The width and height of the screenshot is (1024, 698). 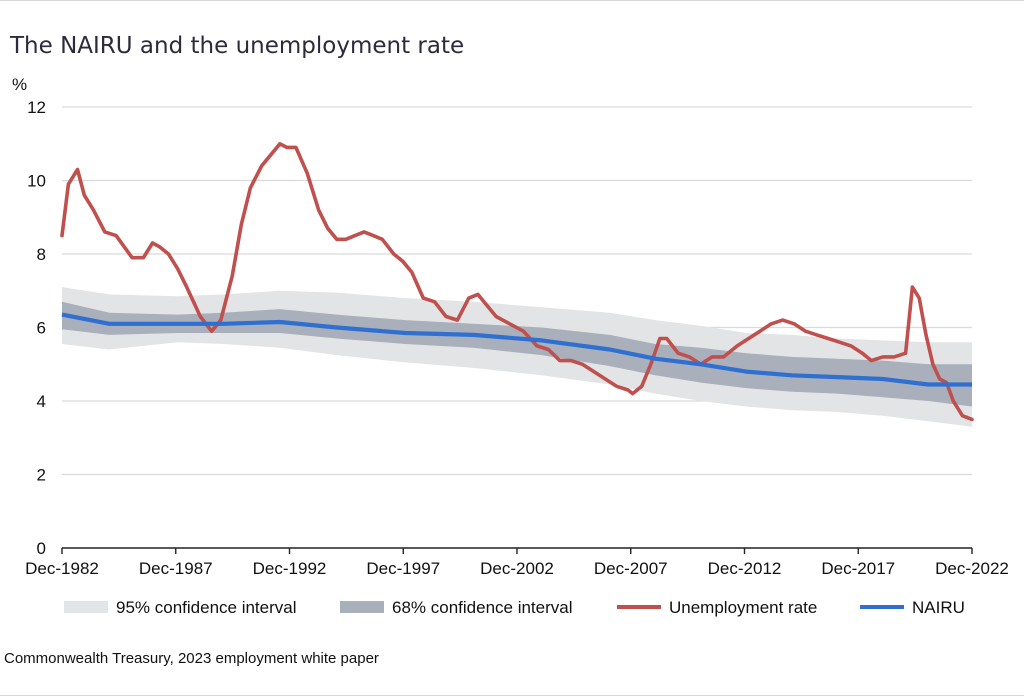 I want to click on x-tick-label: Dec-1997, so click(x=403, y=568).